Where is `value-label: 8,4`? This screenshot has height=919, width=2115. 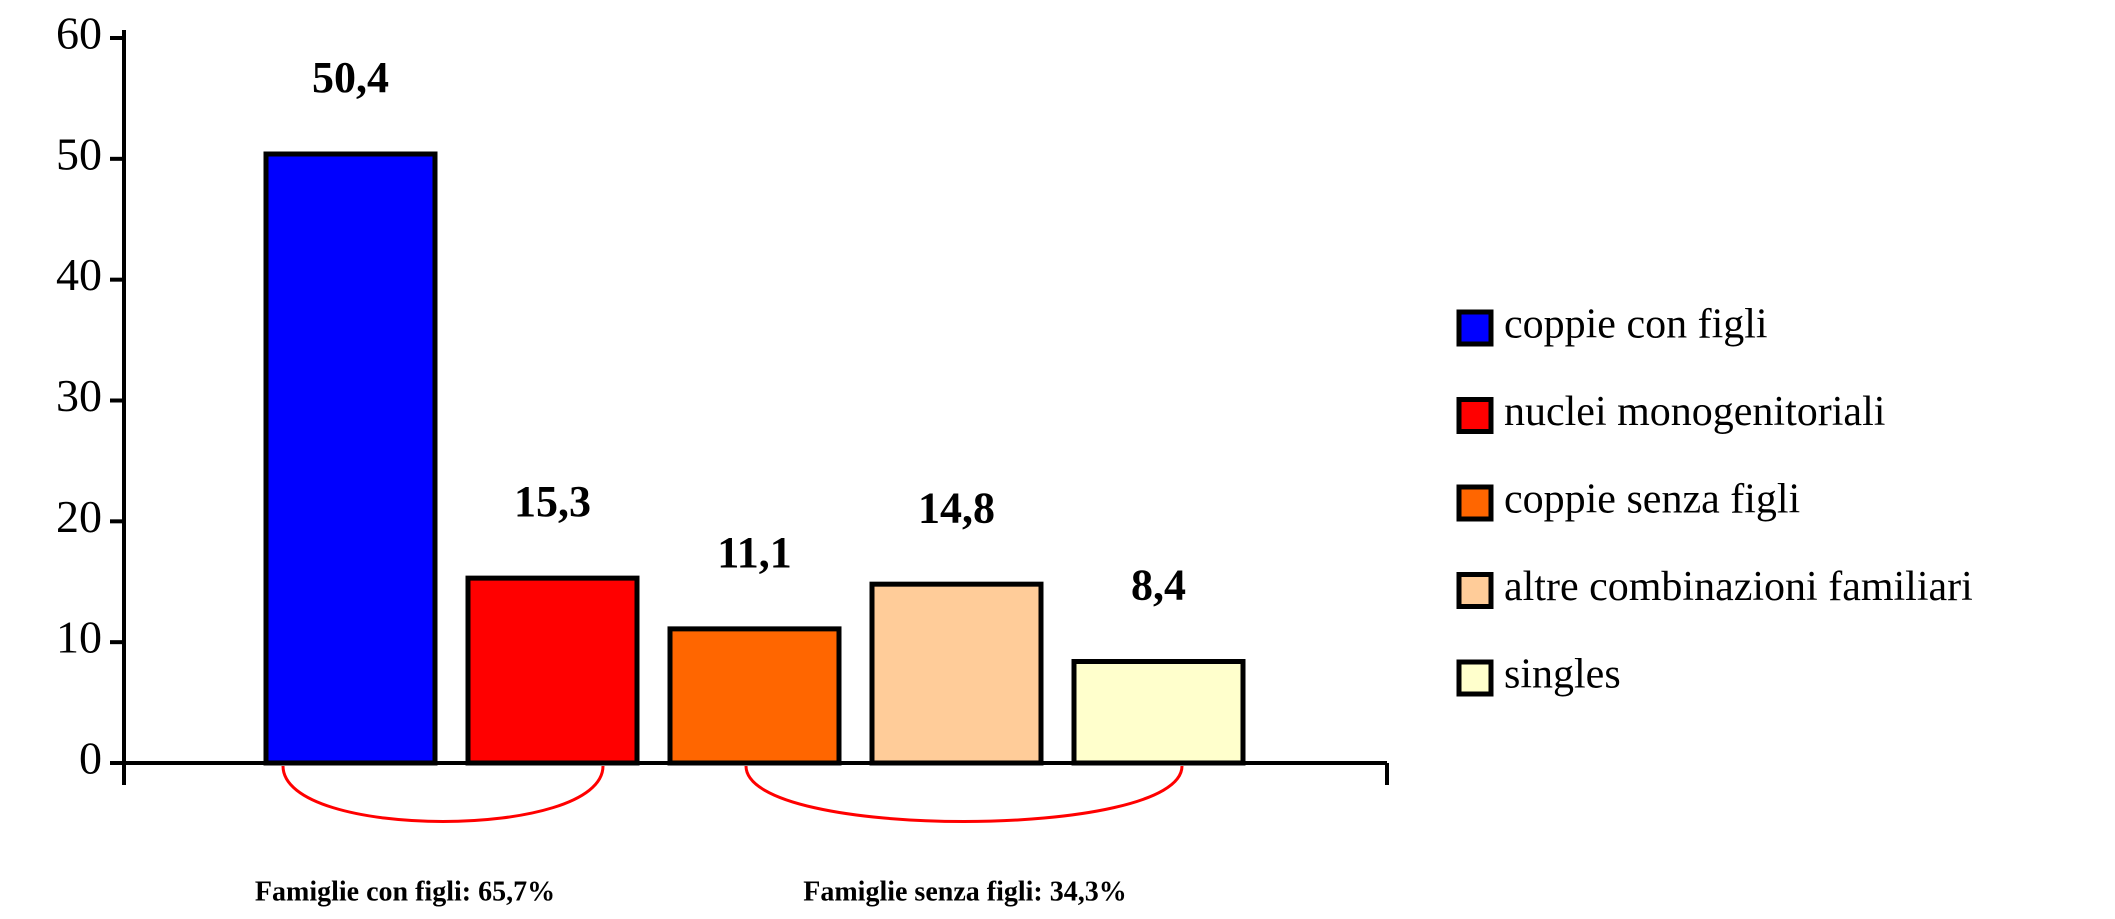 value-label: 8,4 is located at coordinates (1158, 585).